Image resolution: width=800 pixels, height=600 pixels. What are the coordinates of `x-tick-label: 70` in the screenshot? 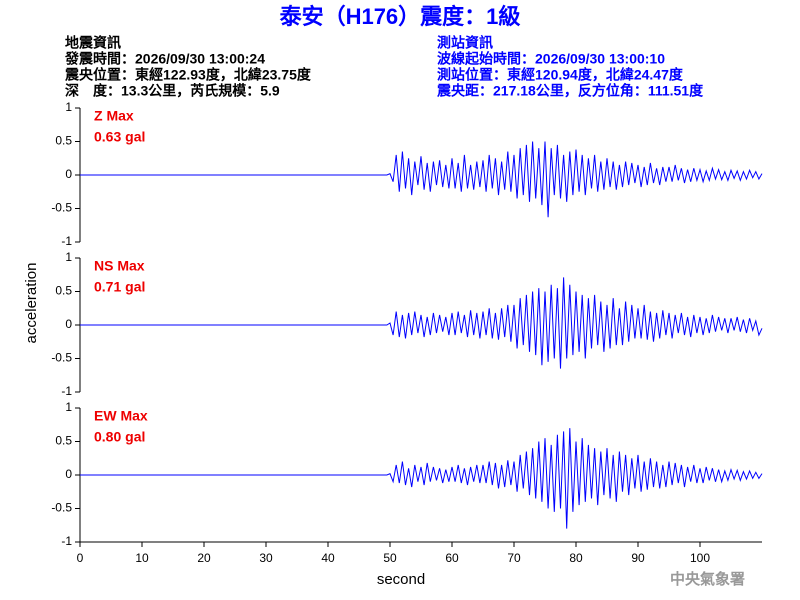 It's located at (514, 558).